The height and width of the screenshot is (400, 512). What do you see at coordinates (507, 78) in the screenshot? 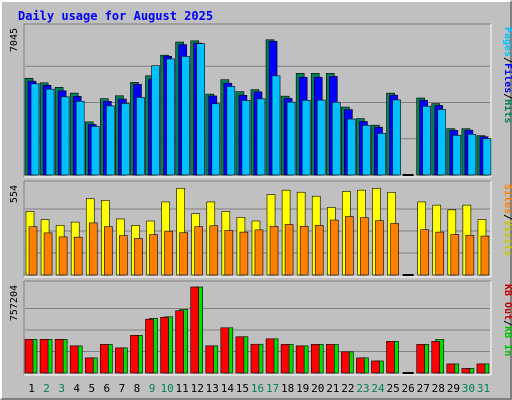
I see `legend-entry: Files` at bounding box center [507, 78].